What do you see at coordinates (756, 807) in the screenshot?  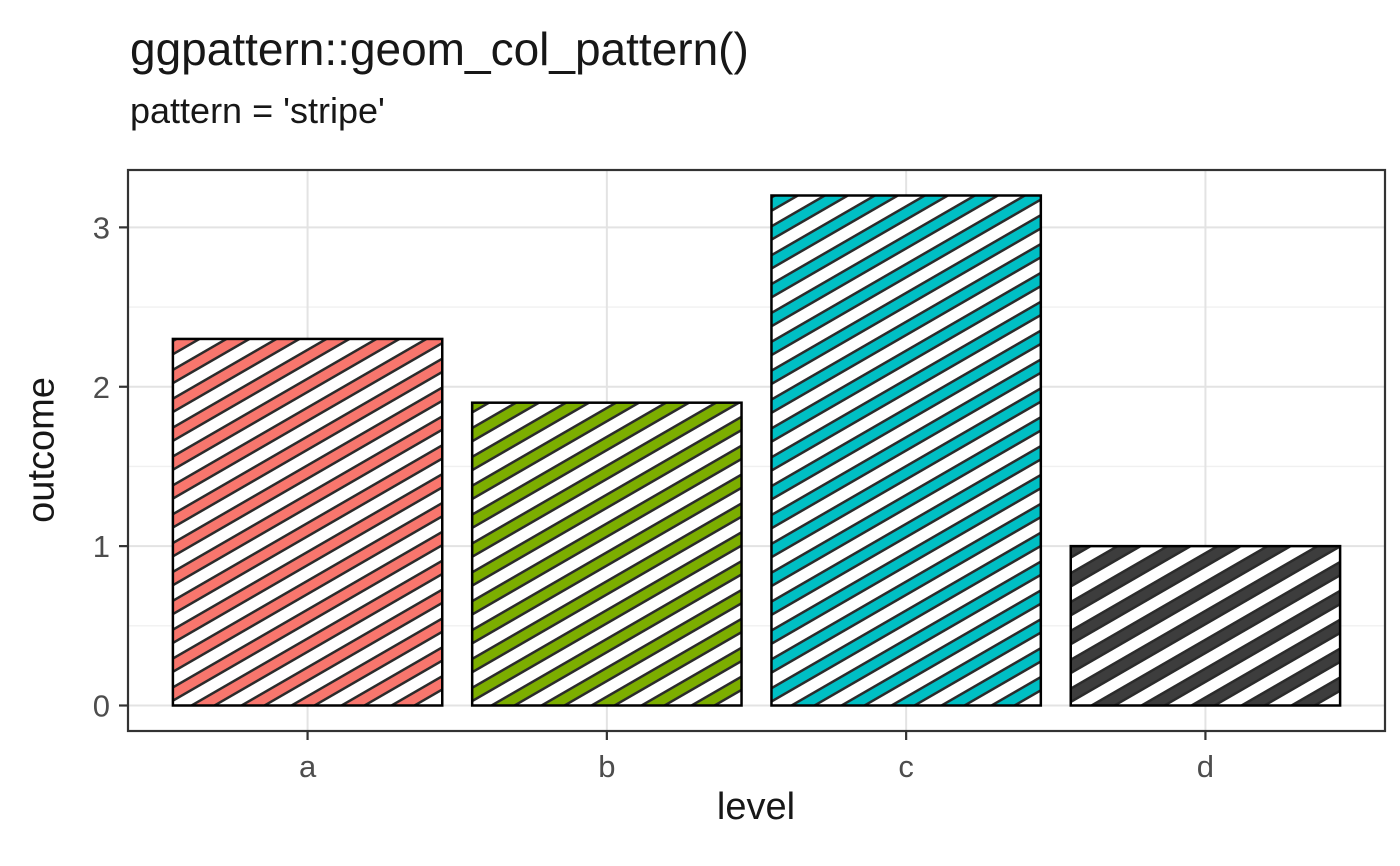 I see `x-axis-title: level` at bounding box center [756, 807].